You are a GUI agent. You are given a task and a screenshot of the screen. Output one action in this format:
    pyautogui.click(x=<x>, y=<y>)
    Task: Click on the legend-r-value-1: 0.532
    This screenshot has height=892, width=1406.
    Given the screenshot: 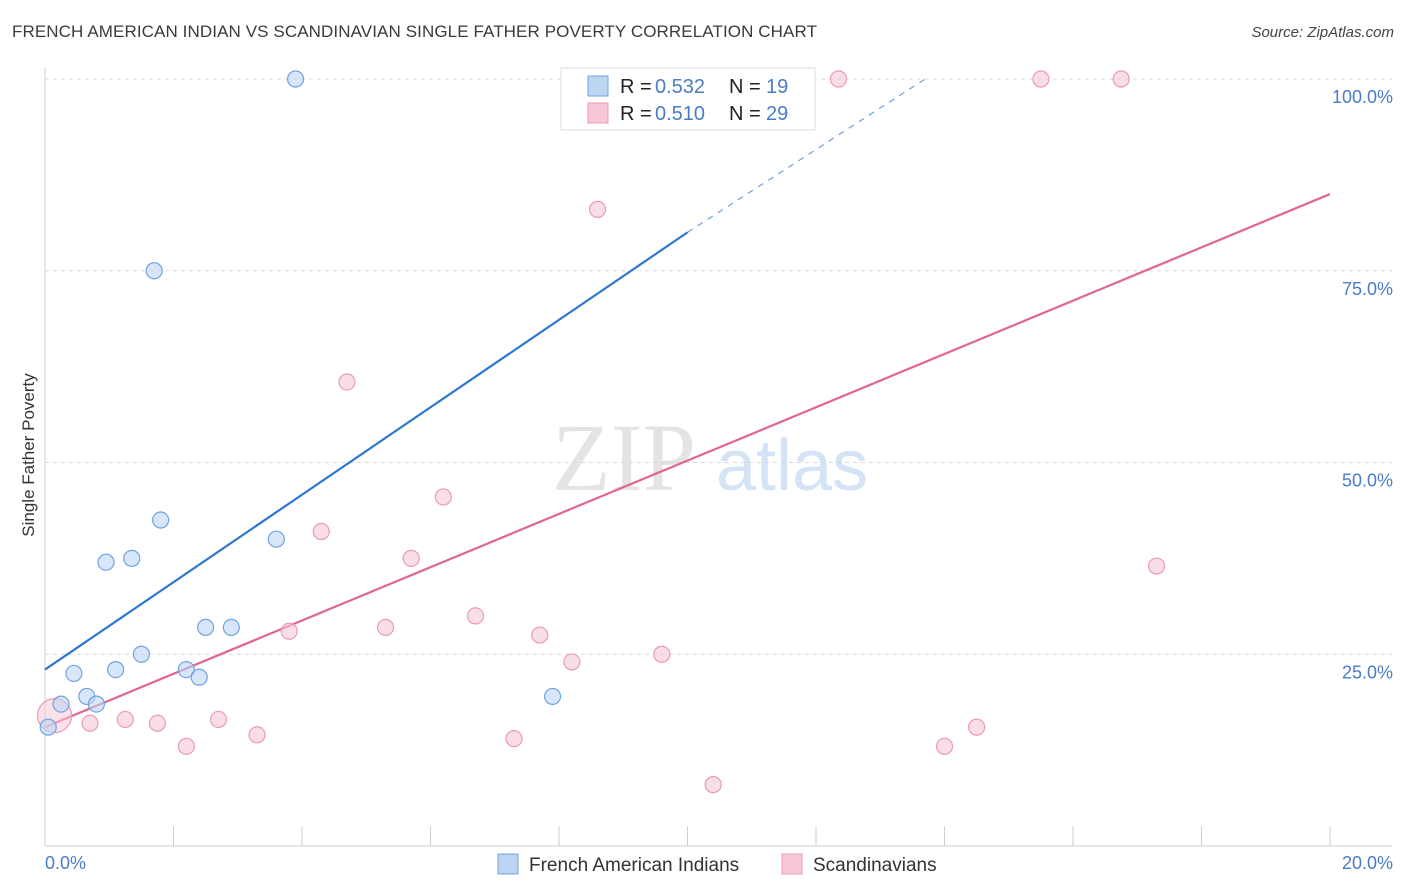 What is the action you would take?
    pyautogui.click(x=680, y=87)
    